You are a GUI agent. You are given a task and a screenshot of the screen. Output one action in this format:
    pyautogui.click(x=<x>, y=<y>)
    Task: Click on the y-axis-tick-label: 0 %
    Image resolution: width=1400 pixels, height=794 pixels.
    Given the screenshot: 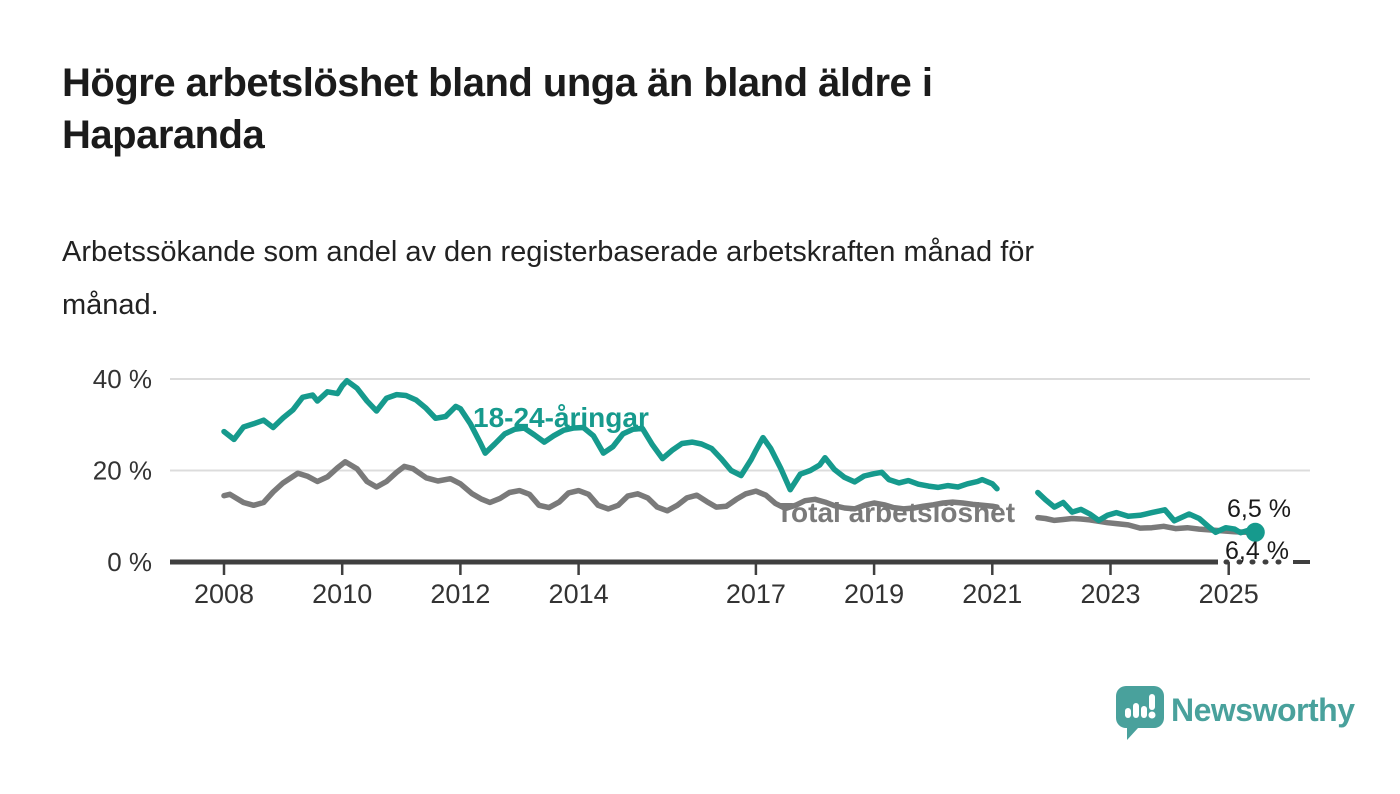 What is the action you would take?
    pyautogui.click(x=129, y=562)
    